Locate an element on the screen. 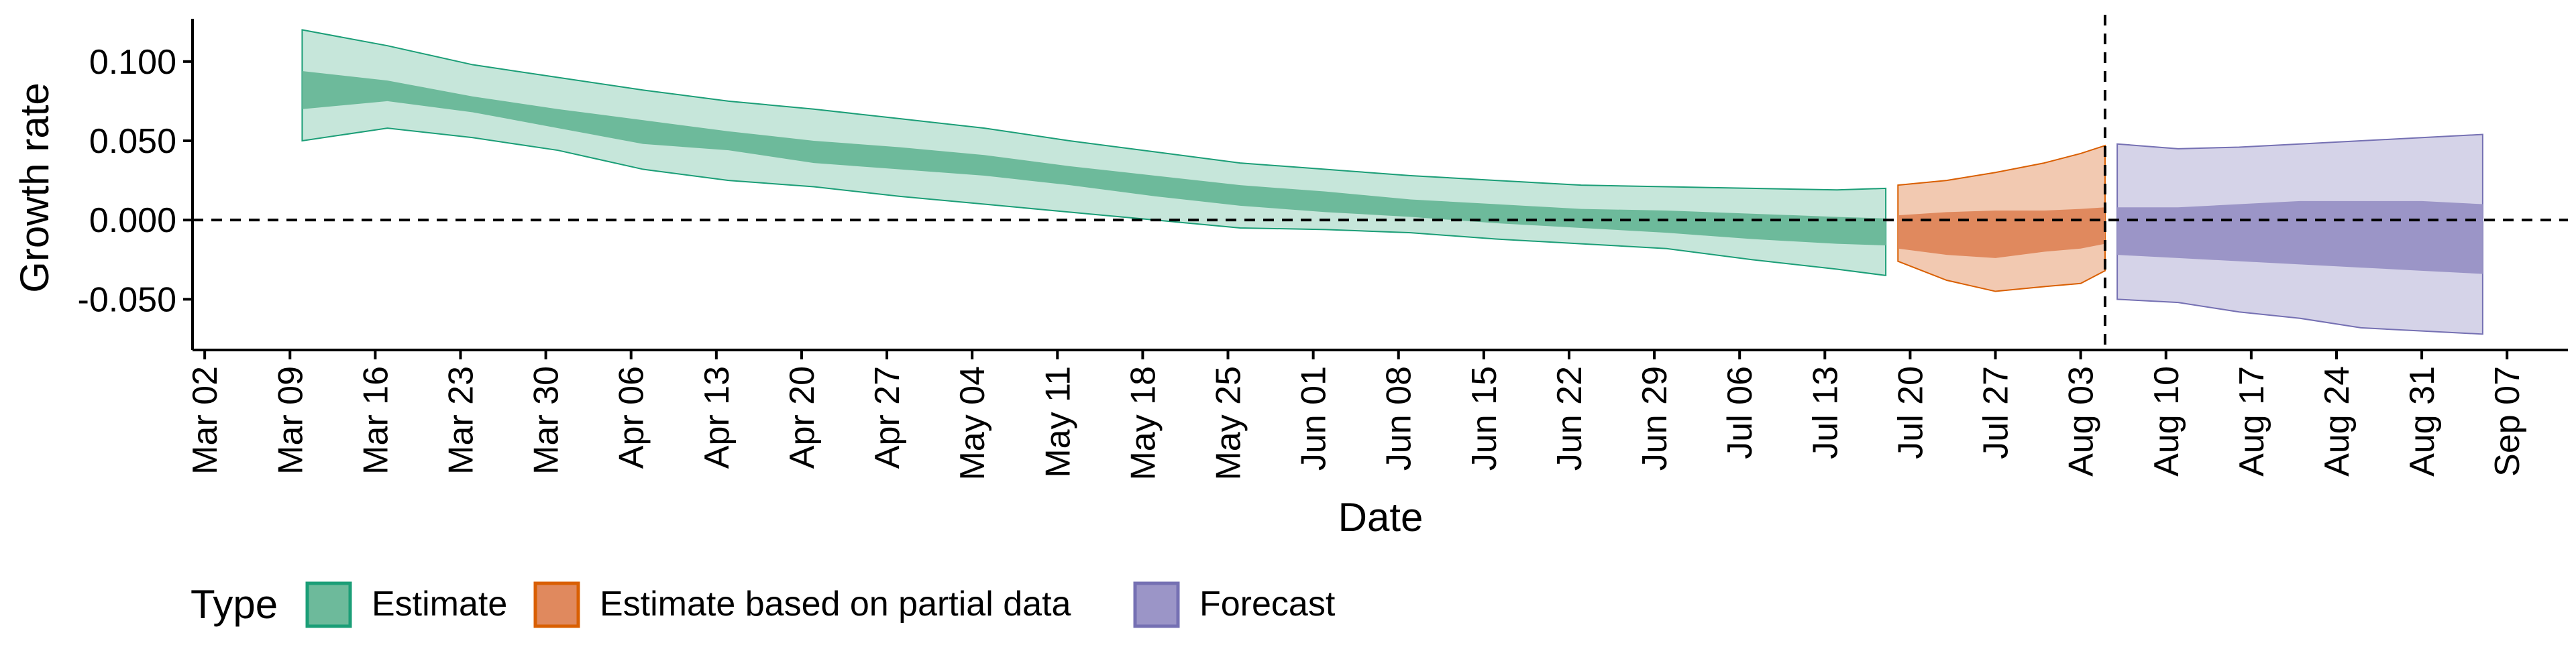  x-tick-label: Jun 22 is located at coordinates (1569, 418).